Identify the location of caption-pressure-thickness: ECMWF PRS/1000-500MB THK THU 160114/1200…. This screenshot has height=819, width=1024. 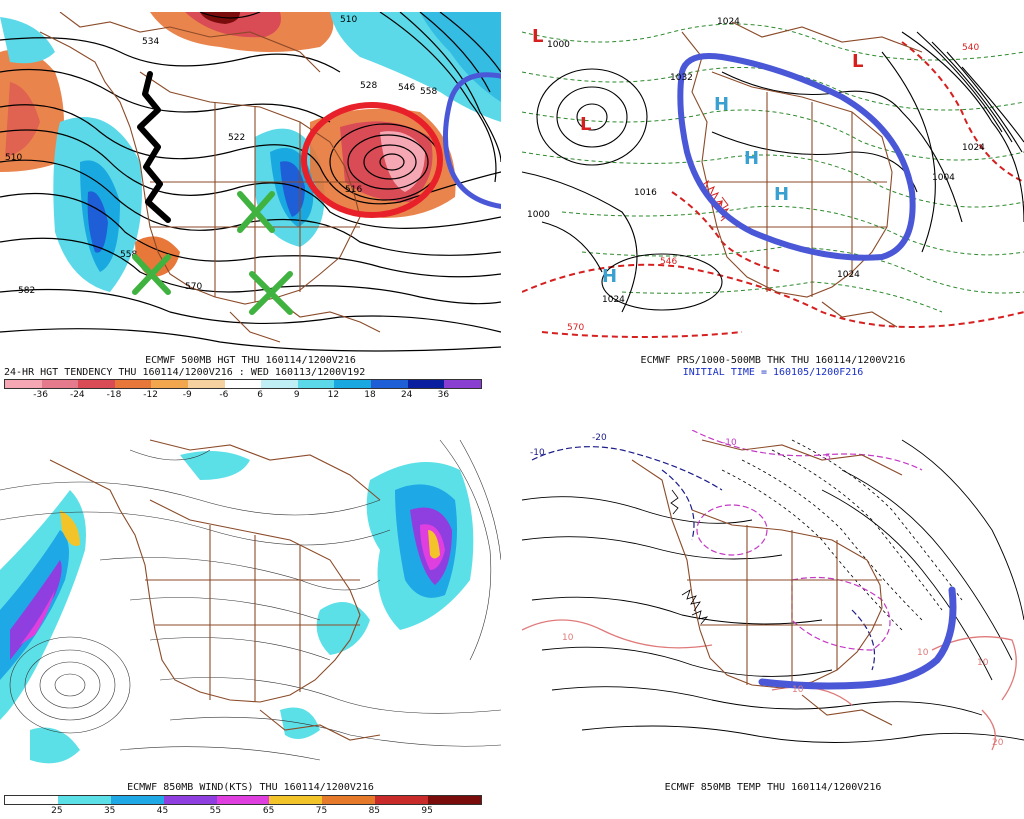
(773, 360).